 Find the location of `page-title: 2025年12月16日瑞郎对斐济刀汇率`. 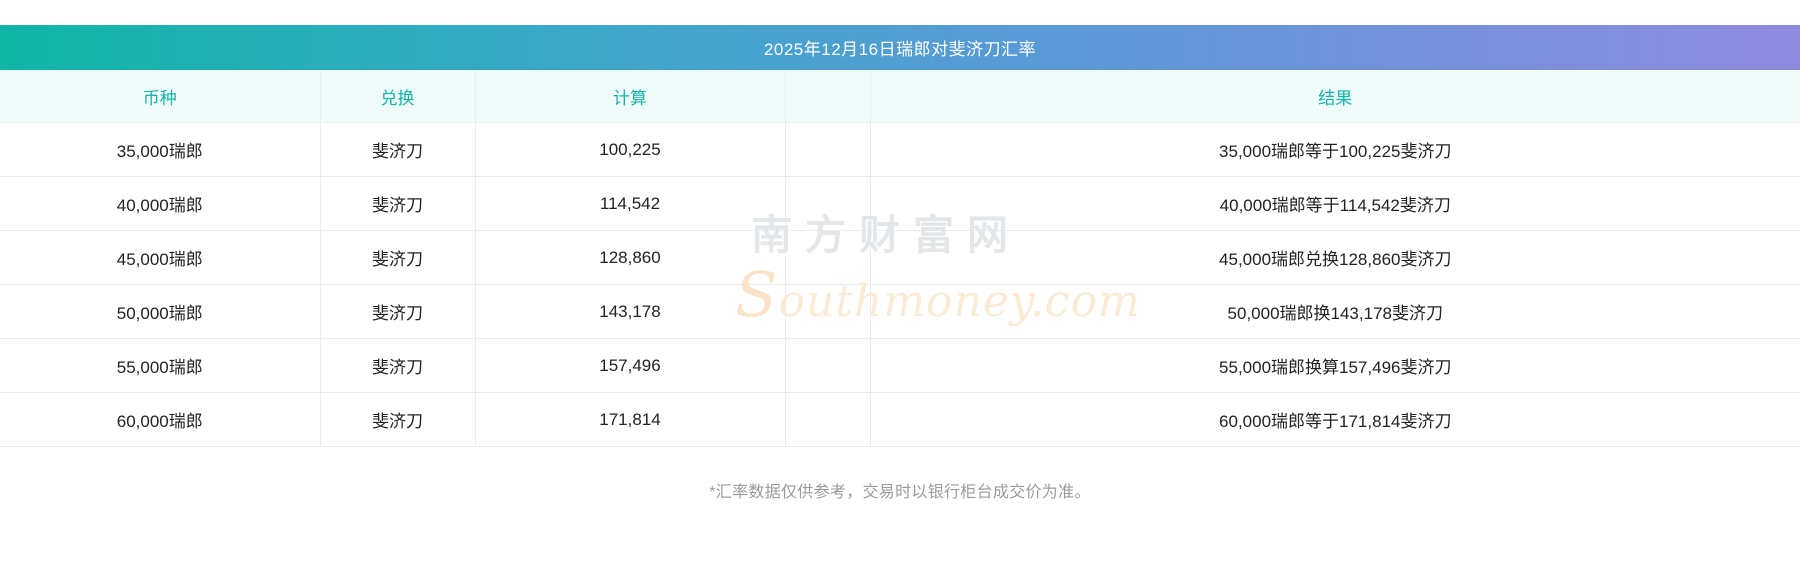

page-title: 2025年12月16日瑞郎对斐济刀汇率 is located at coordinates (900, 47).